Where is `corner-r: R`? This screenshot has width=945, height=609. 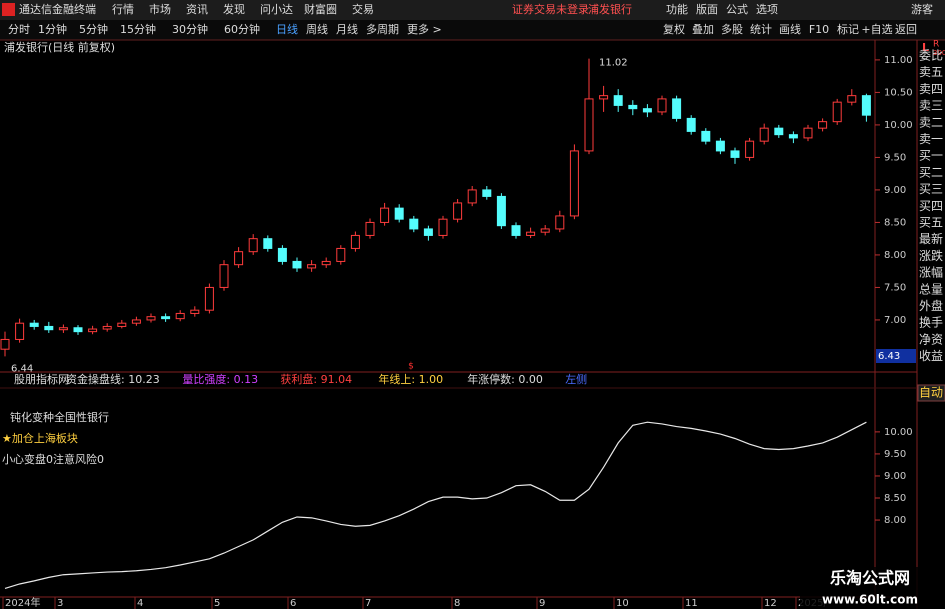 corner-r: R is located at coordinates (936, 45).